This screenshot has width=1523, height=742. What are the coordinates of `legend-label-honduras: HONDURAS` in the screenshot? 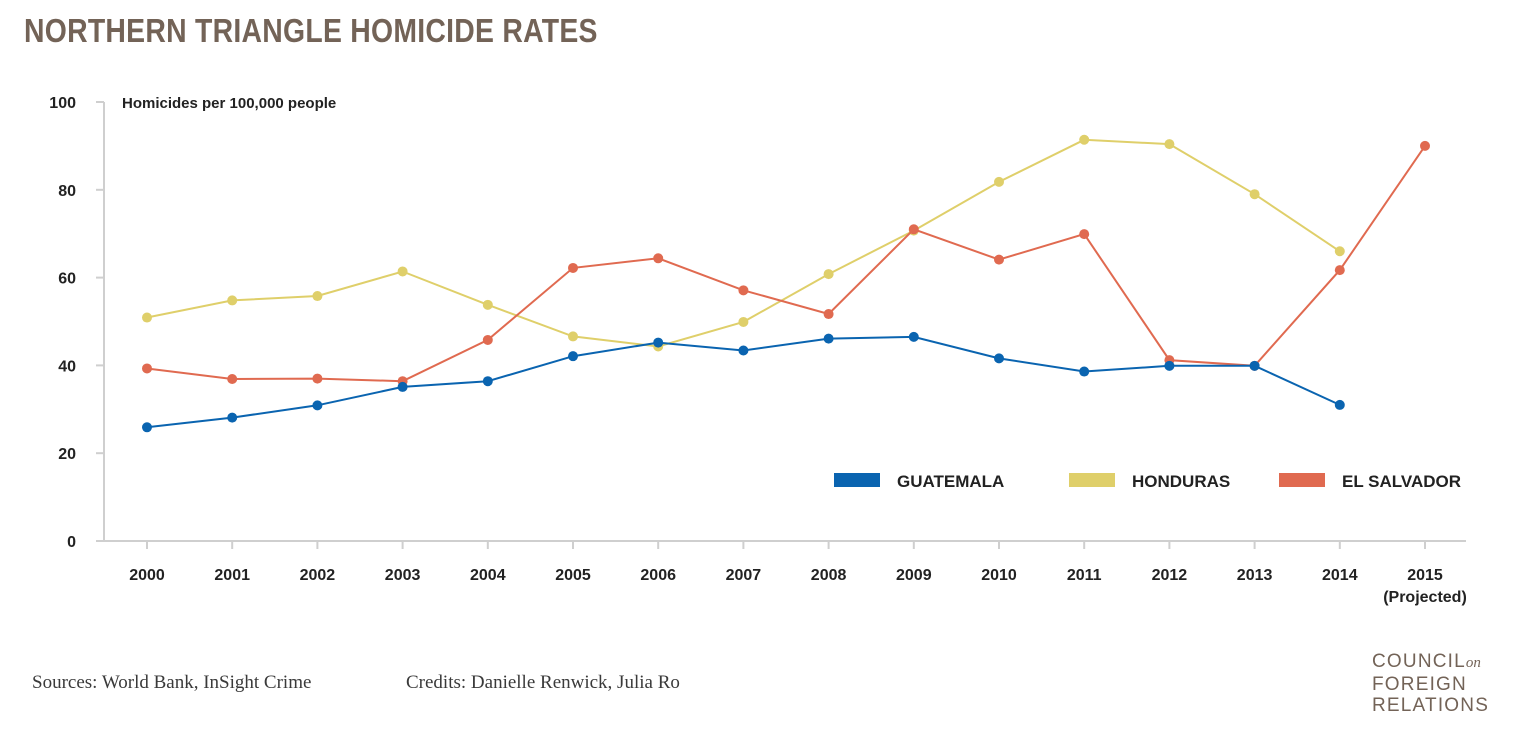 It's located at (1181, 481).